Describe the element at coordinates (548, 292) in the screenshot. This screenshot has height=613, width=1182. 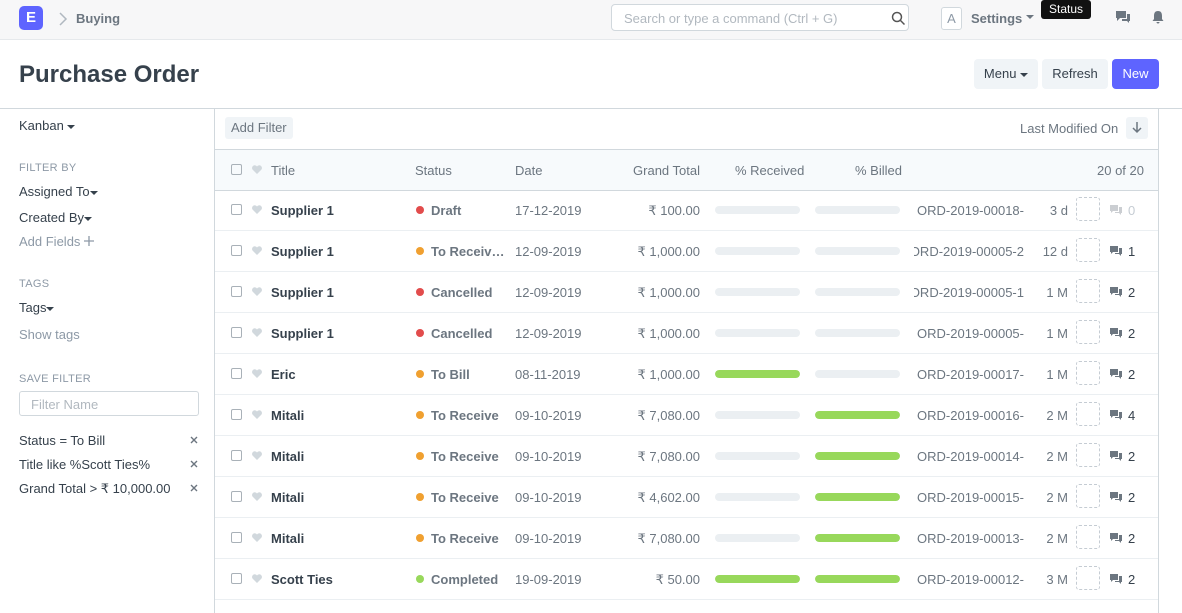
I see `date: 12-09-2019` at that location.